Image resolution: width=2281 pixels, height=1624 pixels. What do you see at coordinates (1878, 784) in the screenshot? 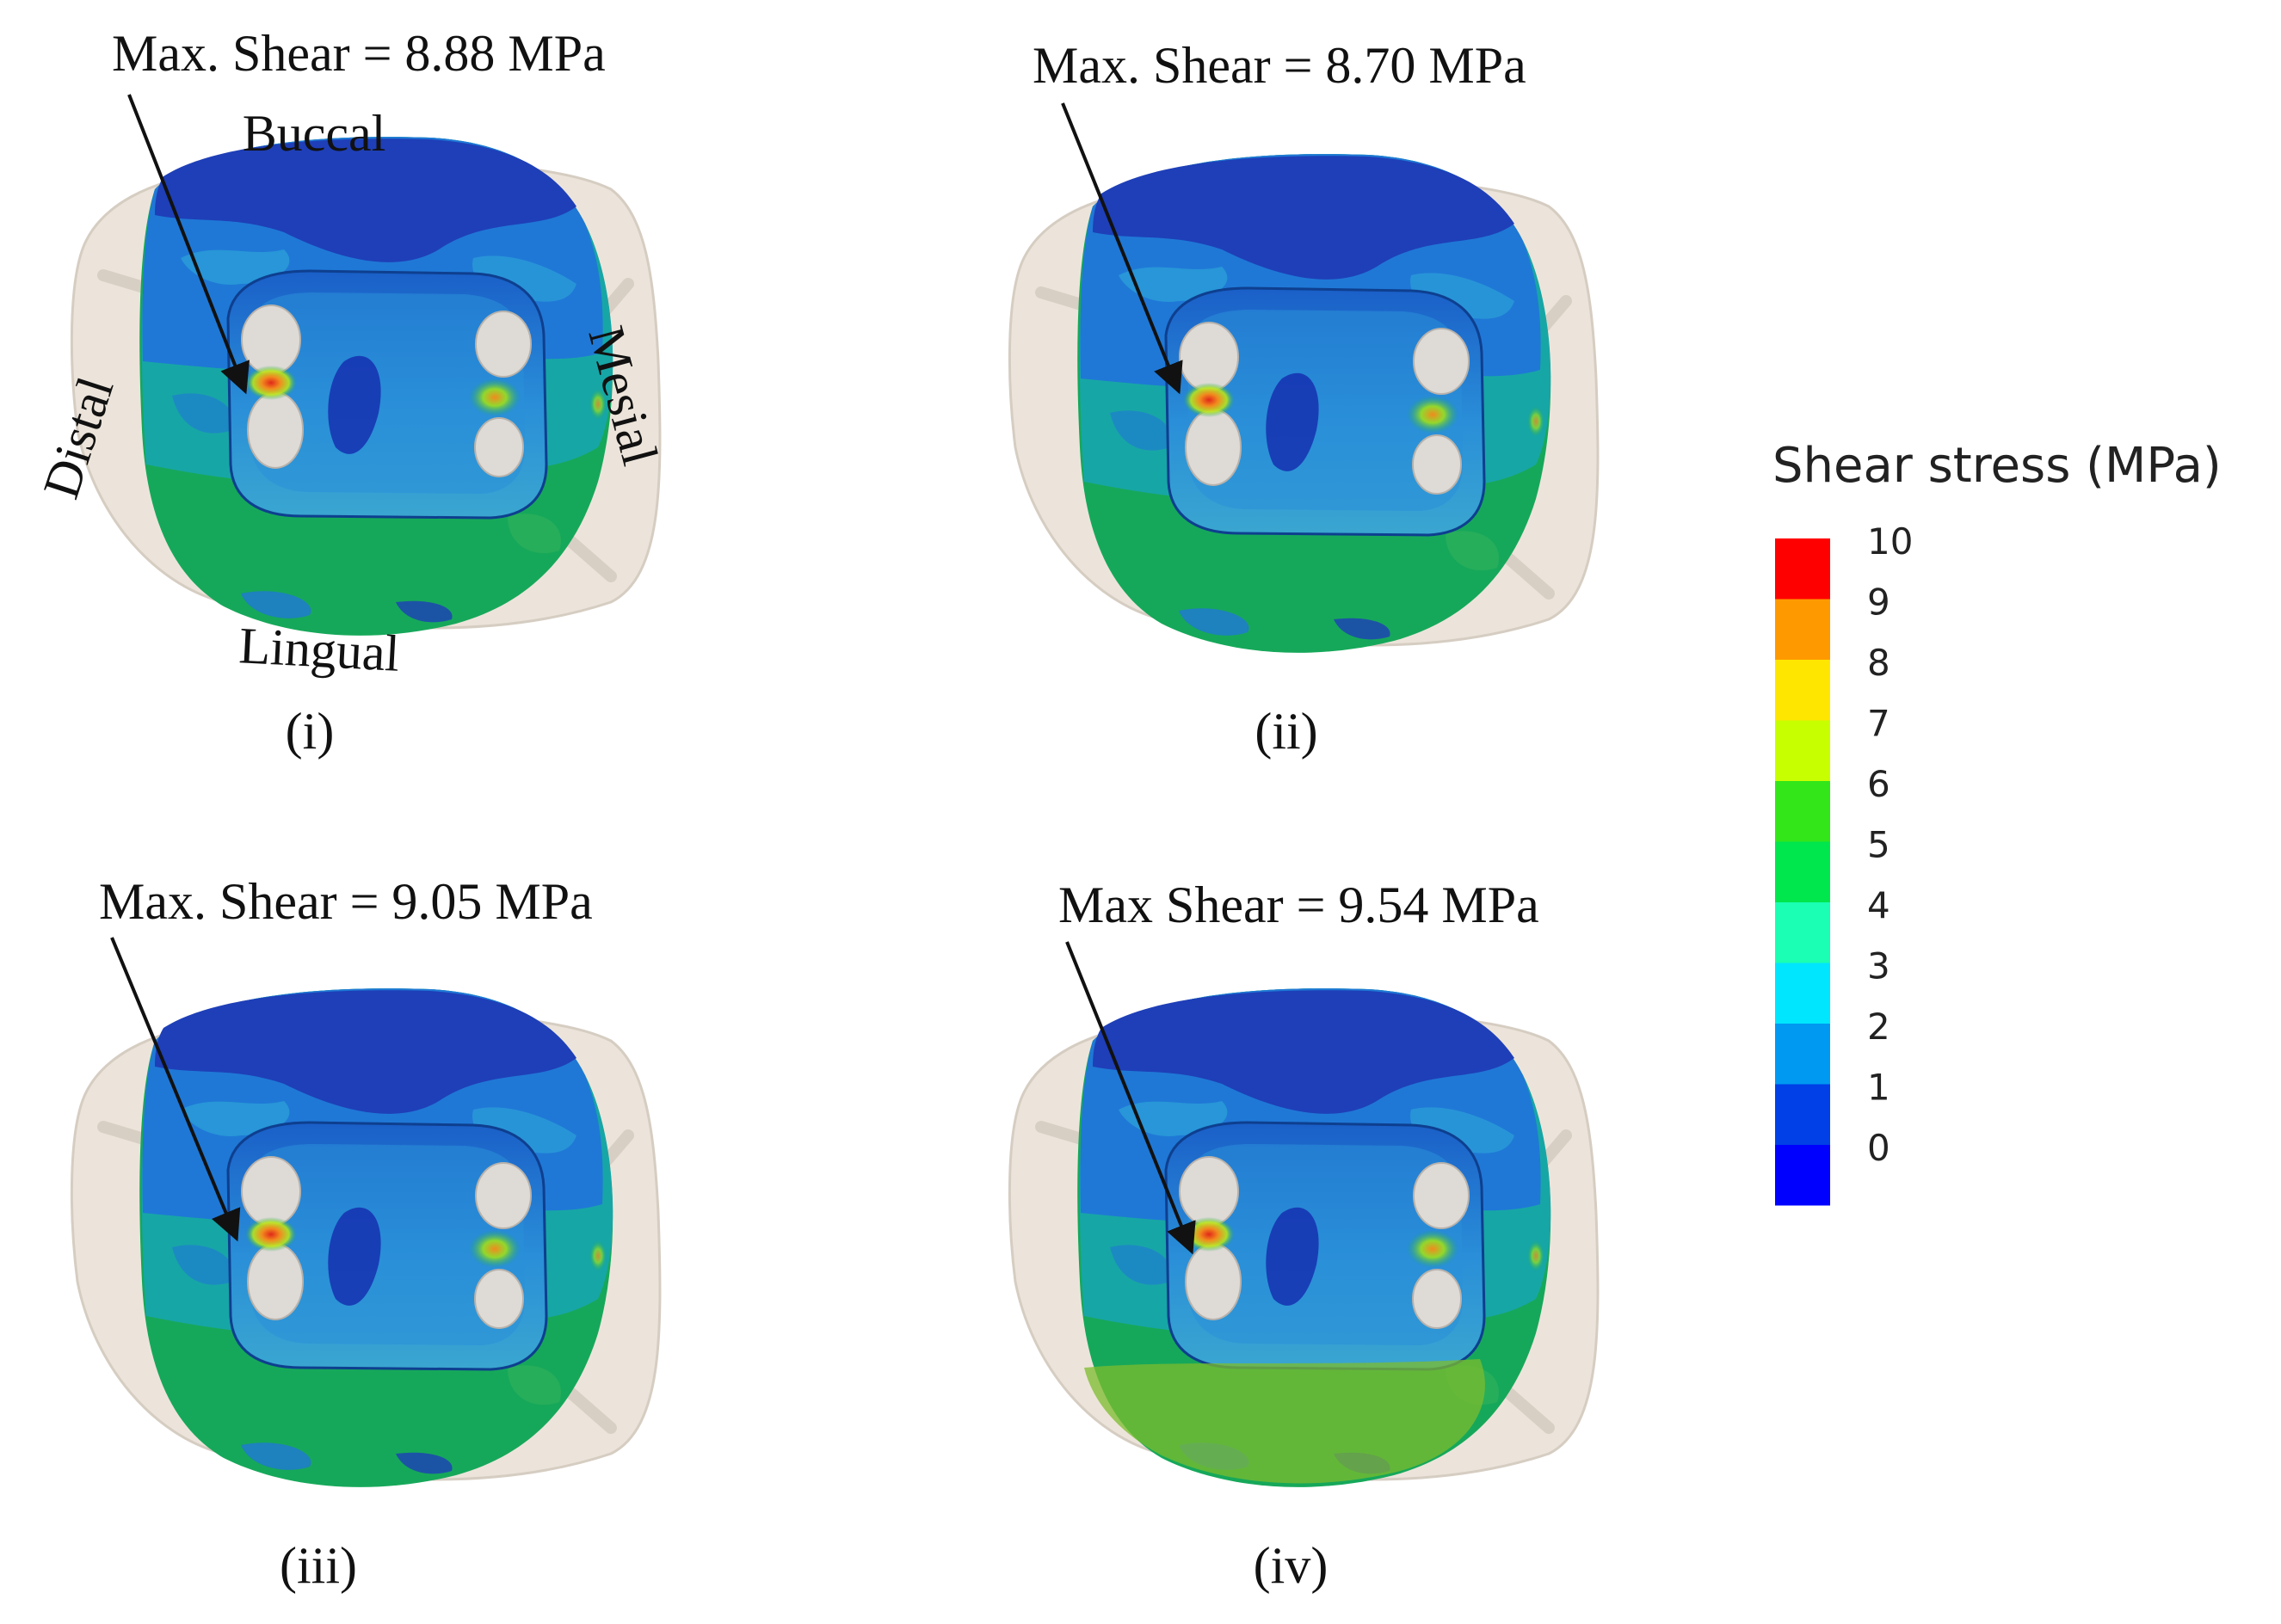
I see `legend-tick-label: 6` at bounding box center [1878, 784].